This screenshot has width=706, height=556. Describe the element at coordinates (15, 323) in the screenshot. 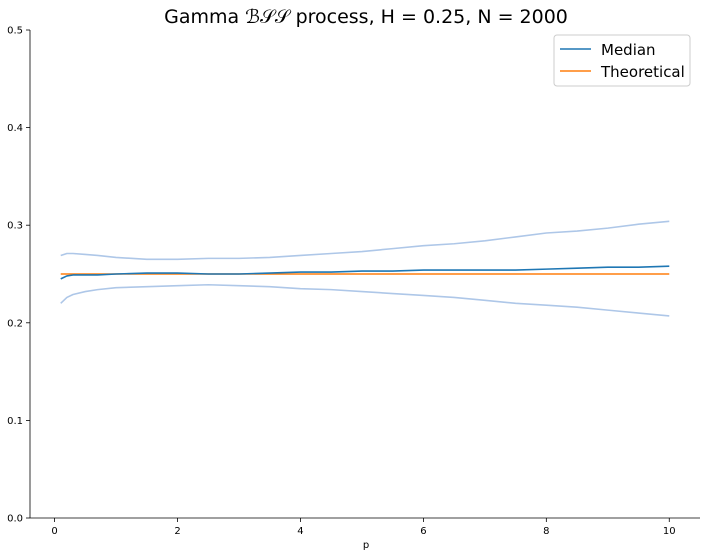

I see `y-tick-label: 0.2` at that location.